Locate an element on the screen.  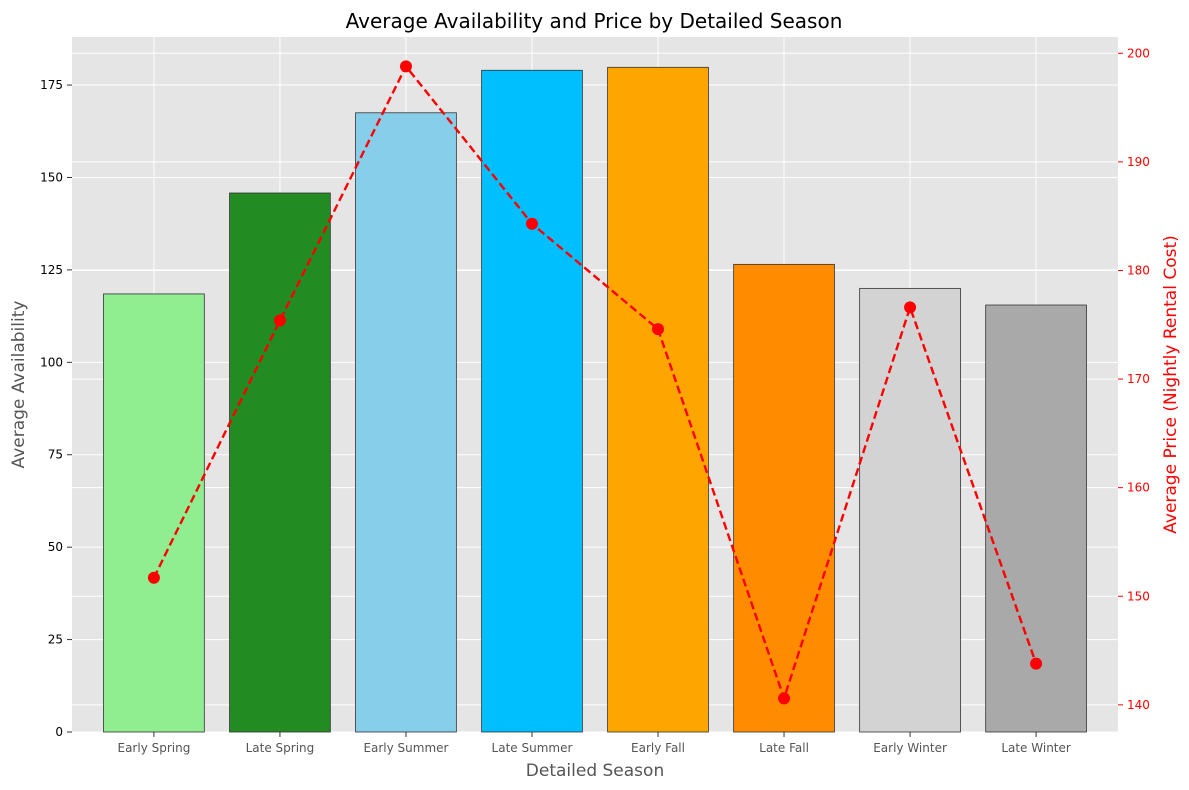
left-axis: 0 25 50 75 100 125 150 175 is located at coordinates (56, 408).